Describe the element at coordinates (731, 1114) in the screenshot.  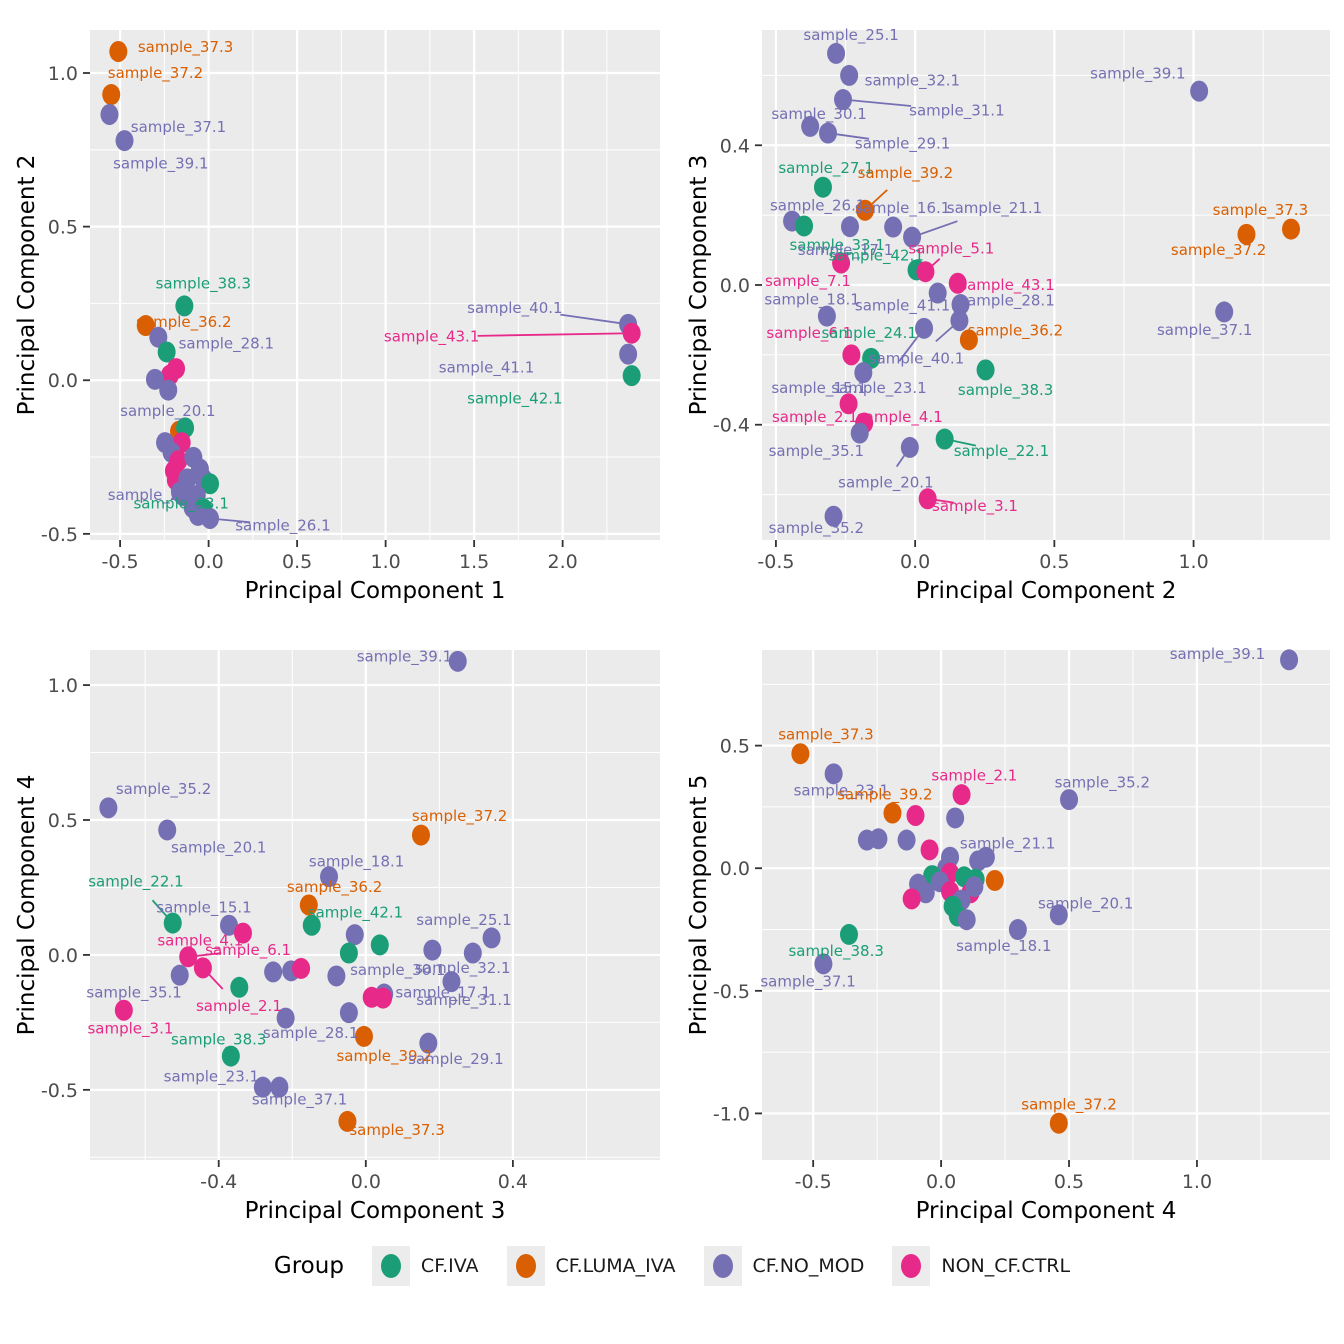
I see `y-tick-label: -1.0` at that location.